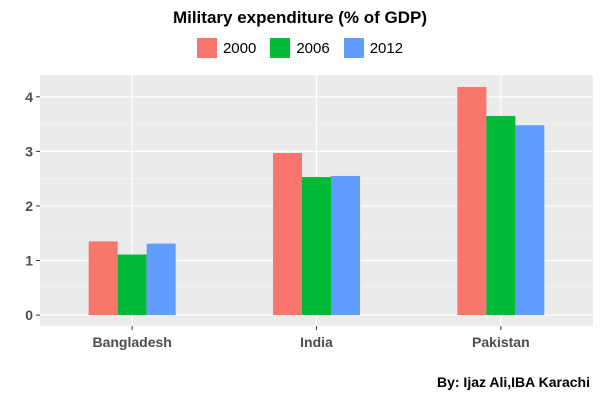  I want to click on chart-title: Military expenditure (% of GDP), so click(300, 17).